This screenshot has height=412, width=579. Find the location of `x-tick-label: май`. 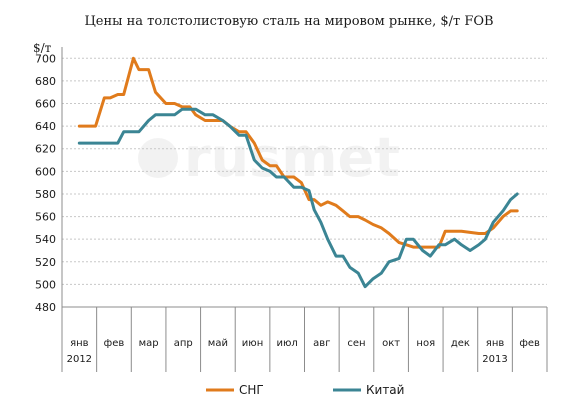

x-tick-label: май is located at coordinates (218, 343).